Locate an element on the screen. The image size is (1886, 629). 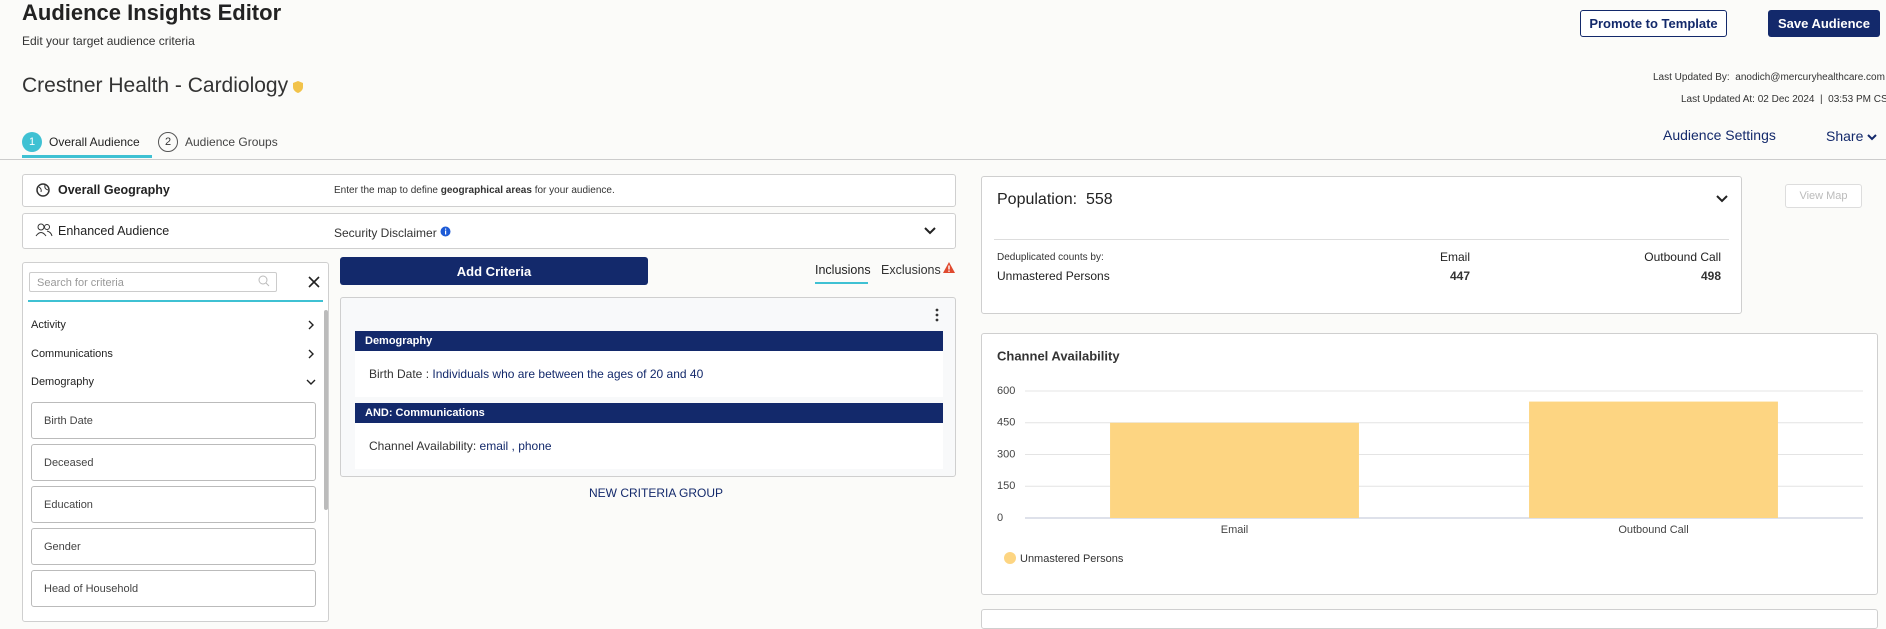
enhanced-panel: Enhanced Audience Security Disclaimer is located at coordinates (489, 231).